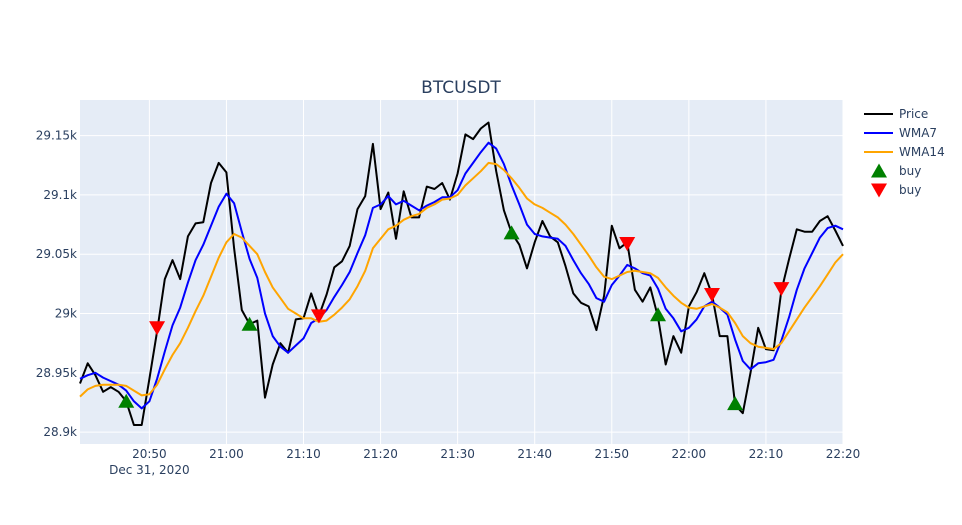 This screenshot has height=525, width=962. What do you see at coordinates (896, 114) in the screenshot?
I see `legend-item: Price` at bounding box center [896, 114].